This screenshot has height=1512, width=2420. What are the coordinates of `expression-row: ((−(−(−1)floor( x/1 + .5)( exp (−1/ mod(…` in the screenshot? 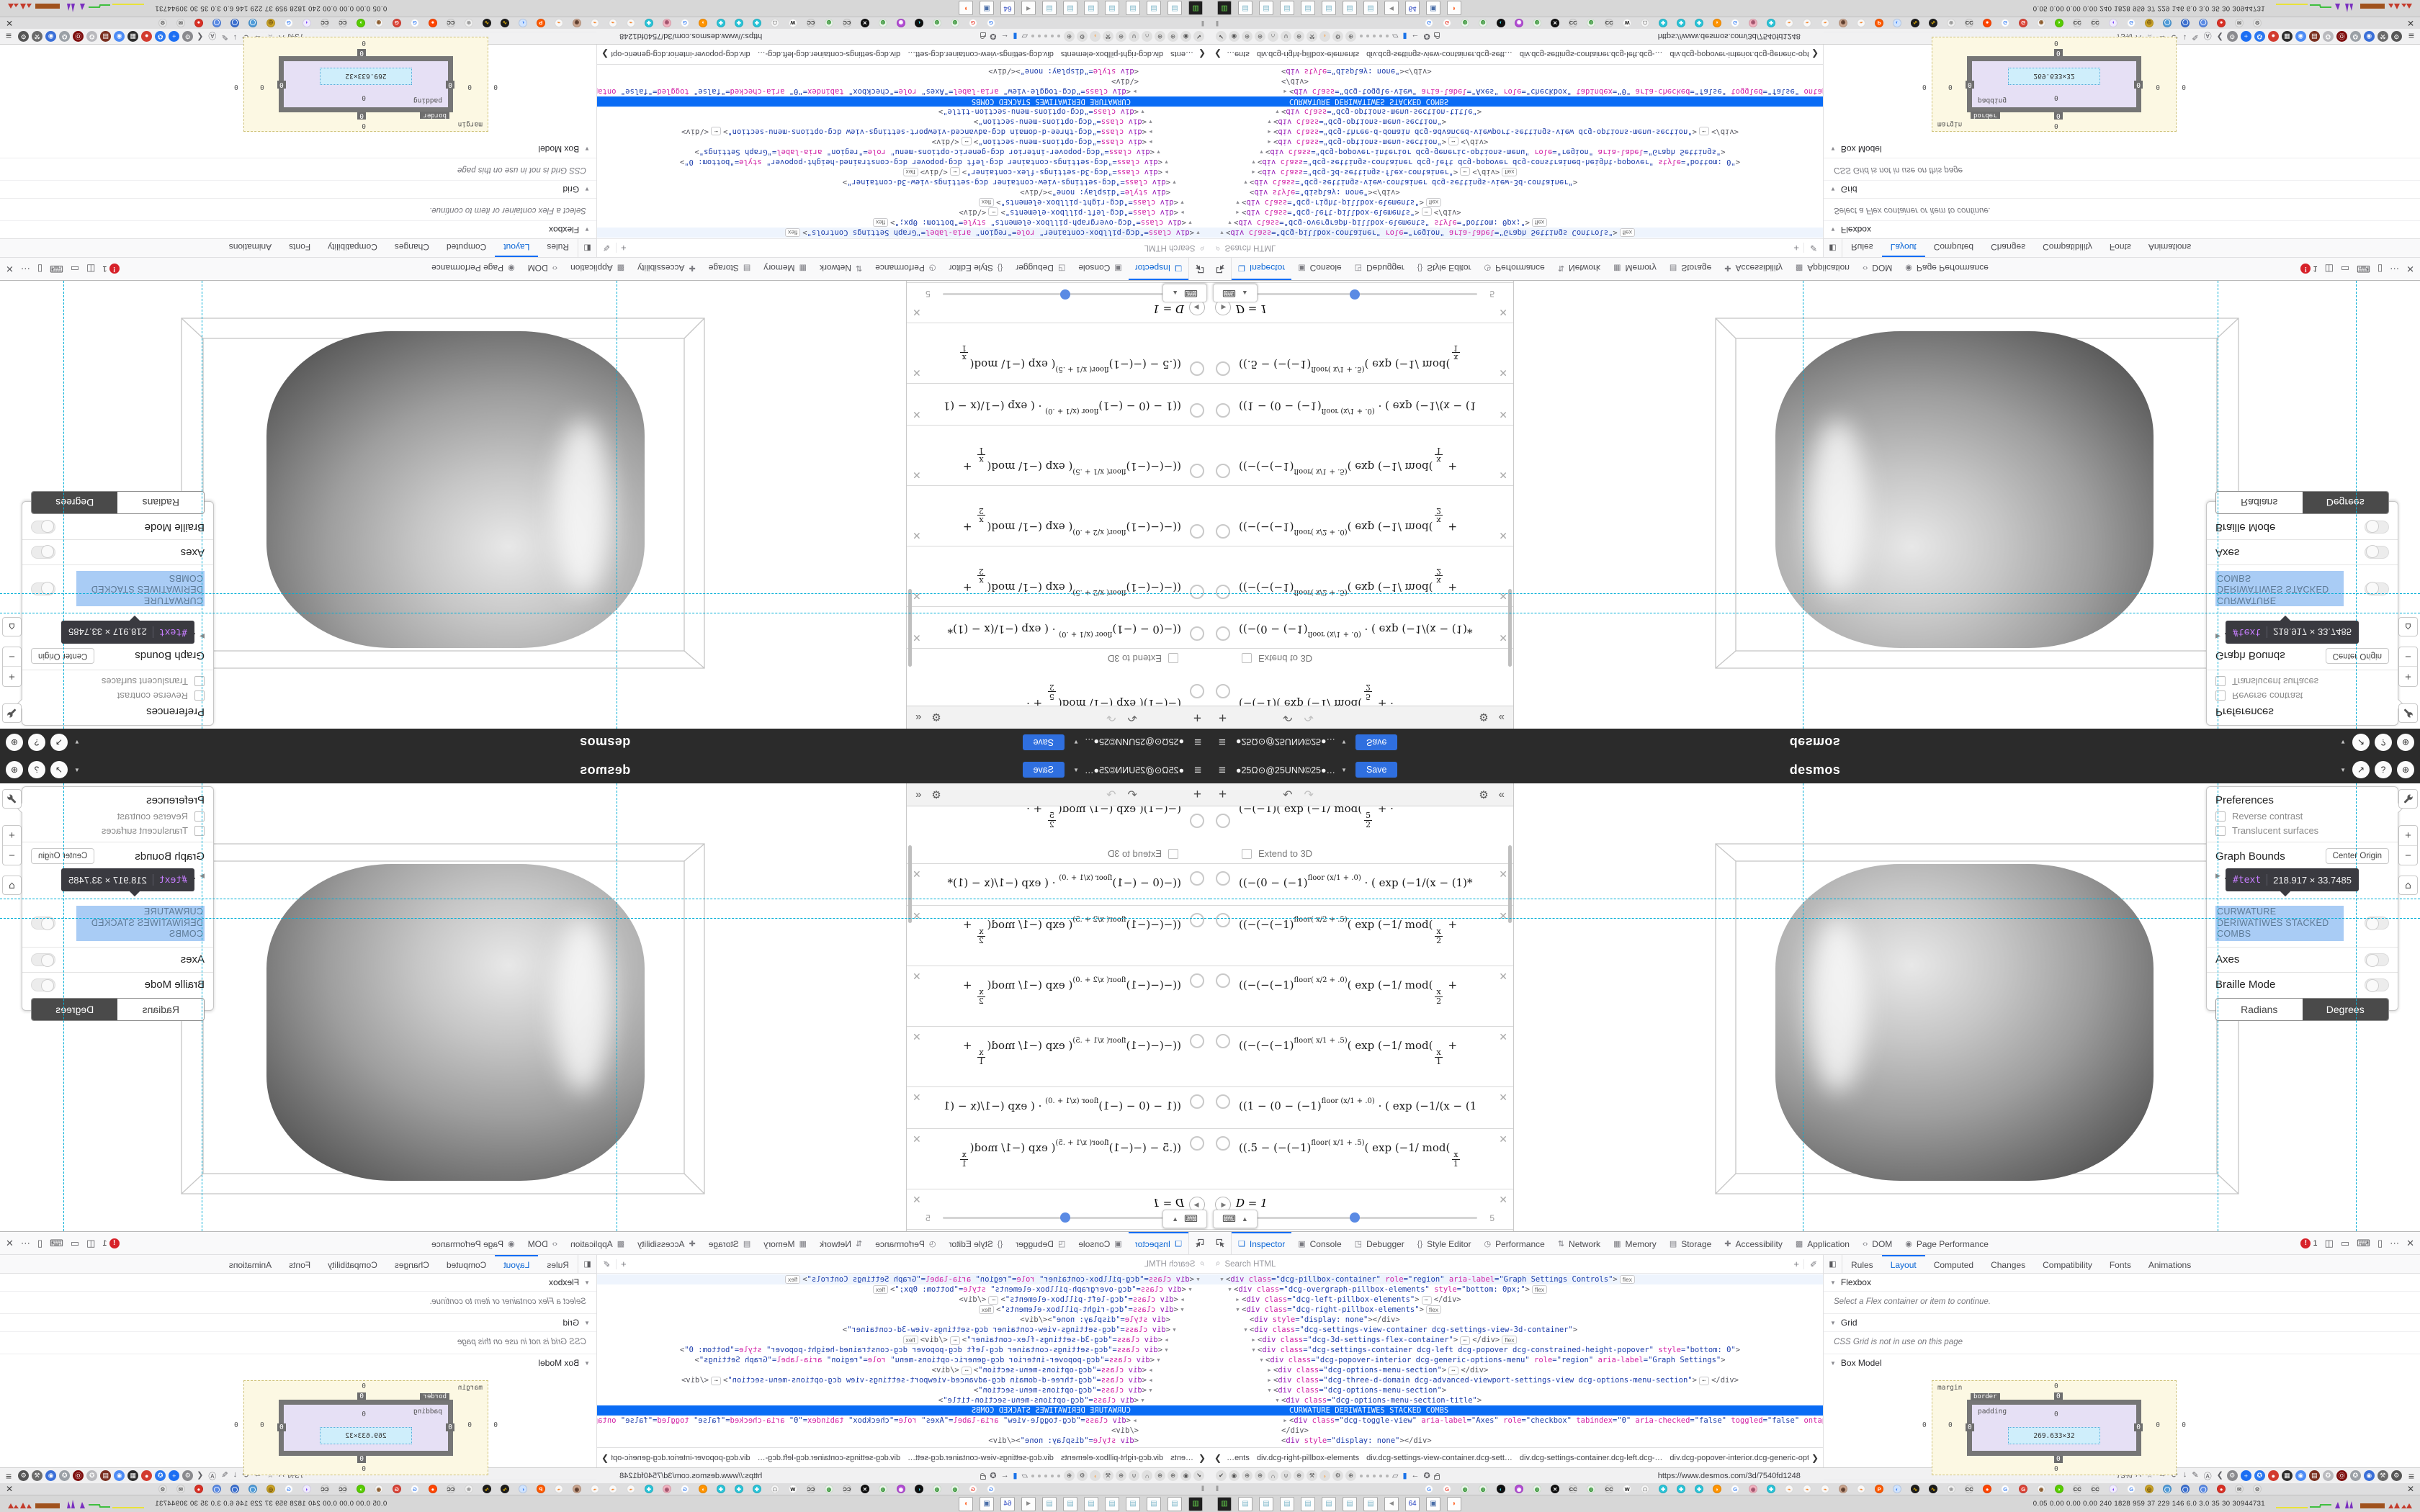 It's located at (1361, 455).